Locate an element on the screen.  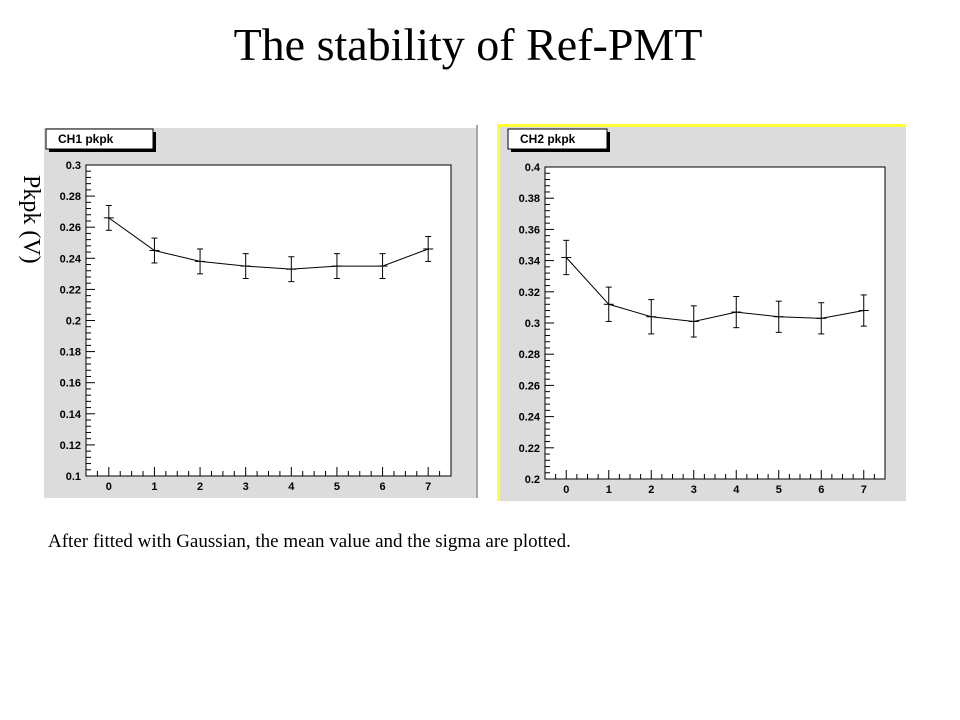
y-tick-label: 0.16 is located at coordinates (70, 384).